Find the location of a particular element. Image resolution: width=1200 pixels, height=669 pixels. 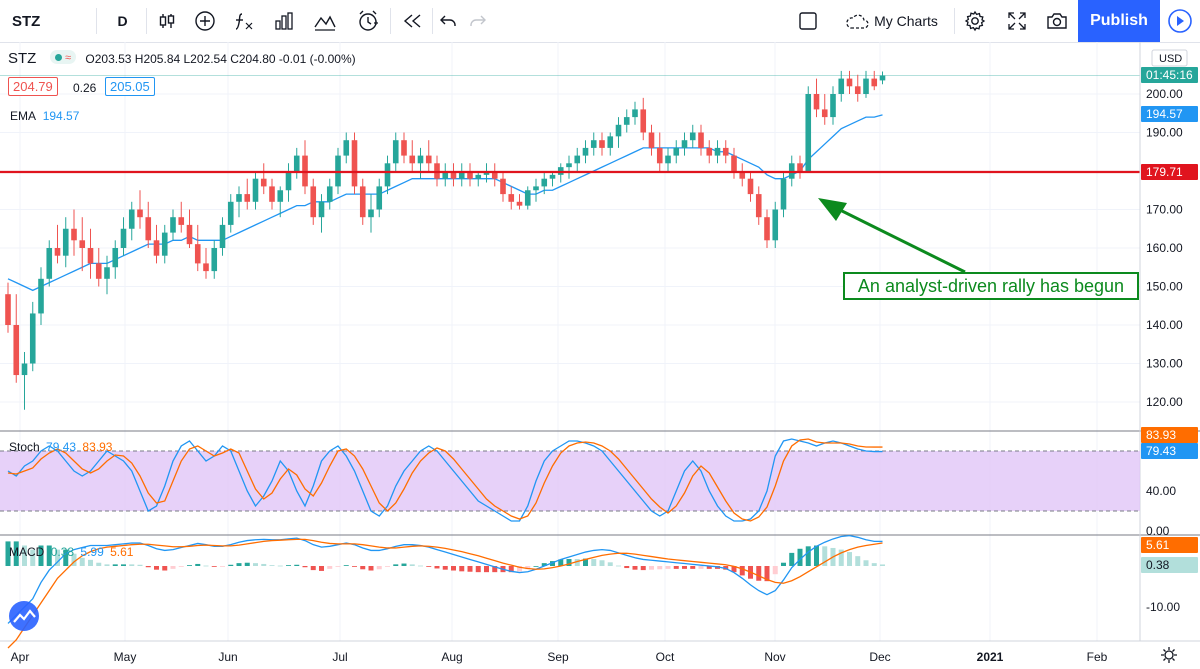

alert-icon is located at coordinates (368, 21).